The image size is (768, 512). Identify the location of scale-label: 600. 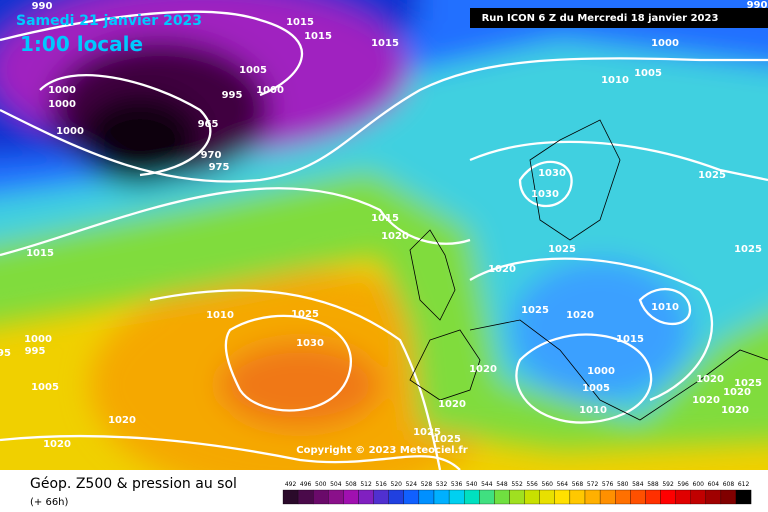
(699, 484).